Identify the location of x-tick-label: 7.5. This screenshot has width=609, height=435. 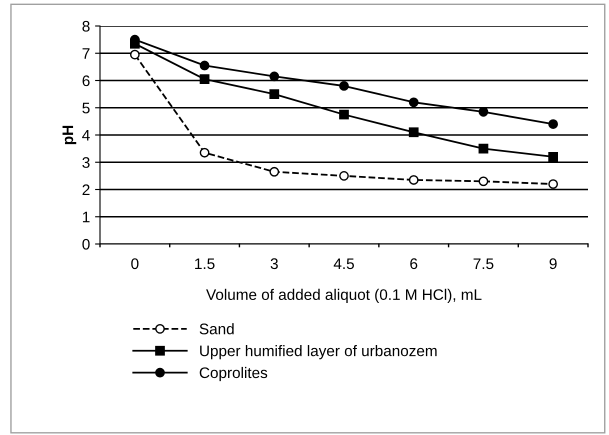
(484, 264).